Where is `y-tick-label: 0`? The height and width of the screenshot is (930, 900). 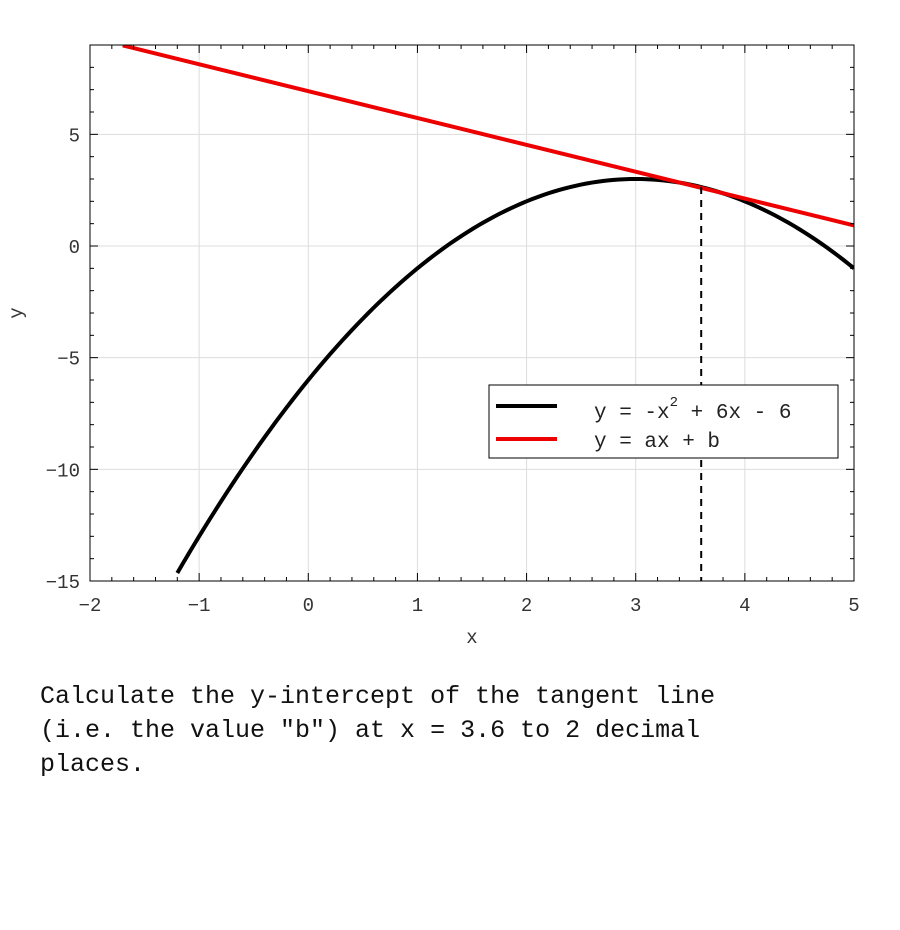
y-tick-label: 0 is located at coordinates (74, 248).